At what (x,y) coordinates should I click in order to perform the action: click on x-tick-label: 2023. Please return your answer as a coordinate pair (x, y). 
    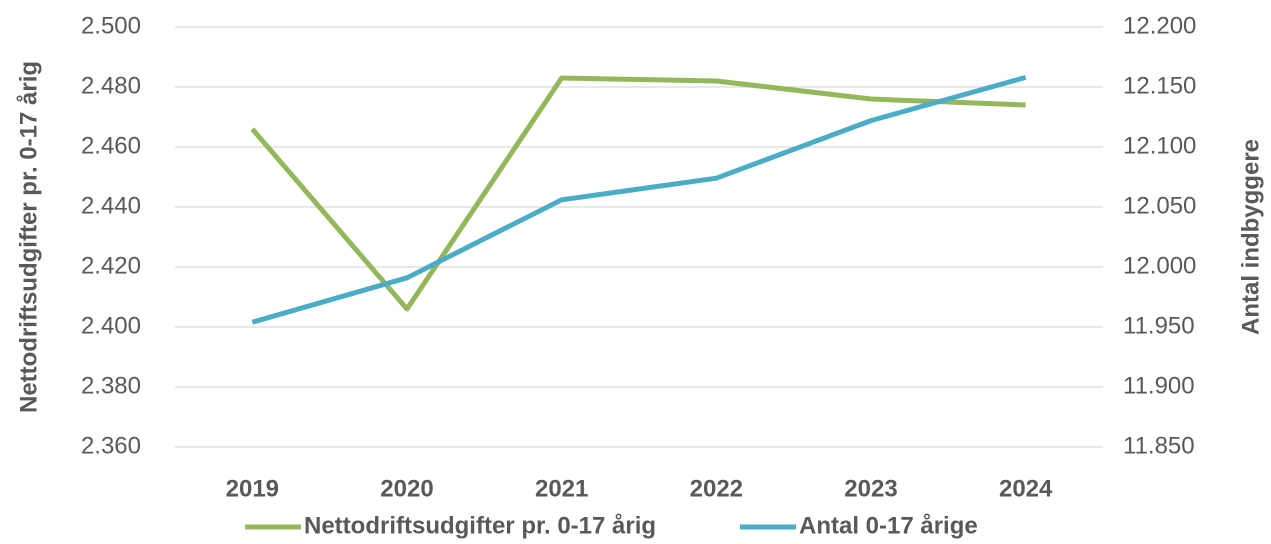
    Looking at the image, I should click on (870, 488).